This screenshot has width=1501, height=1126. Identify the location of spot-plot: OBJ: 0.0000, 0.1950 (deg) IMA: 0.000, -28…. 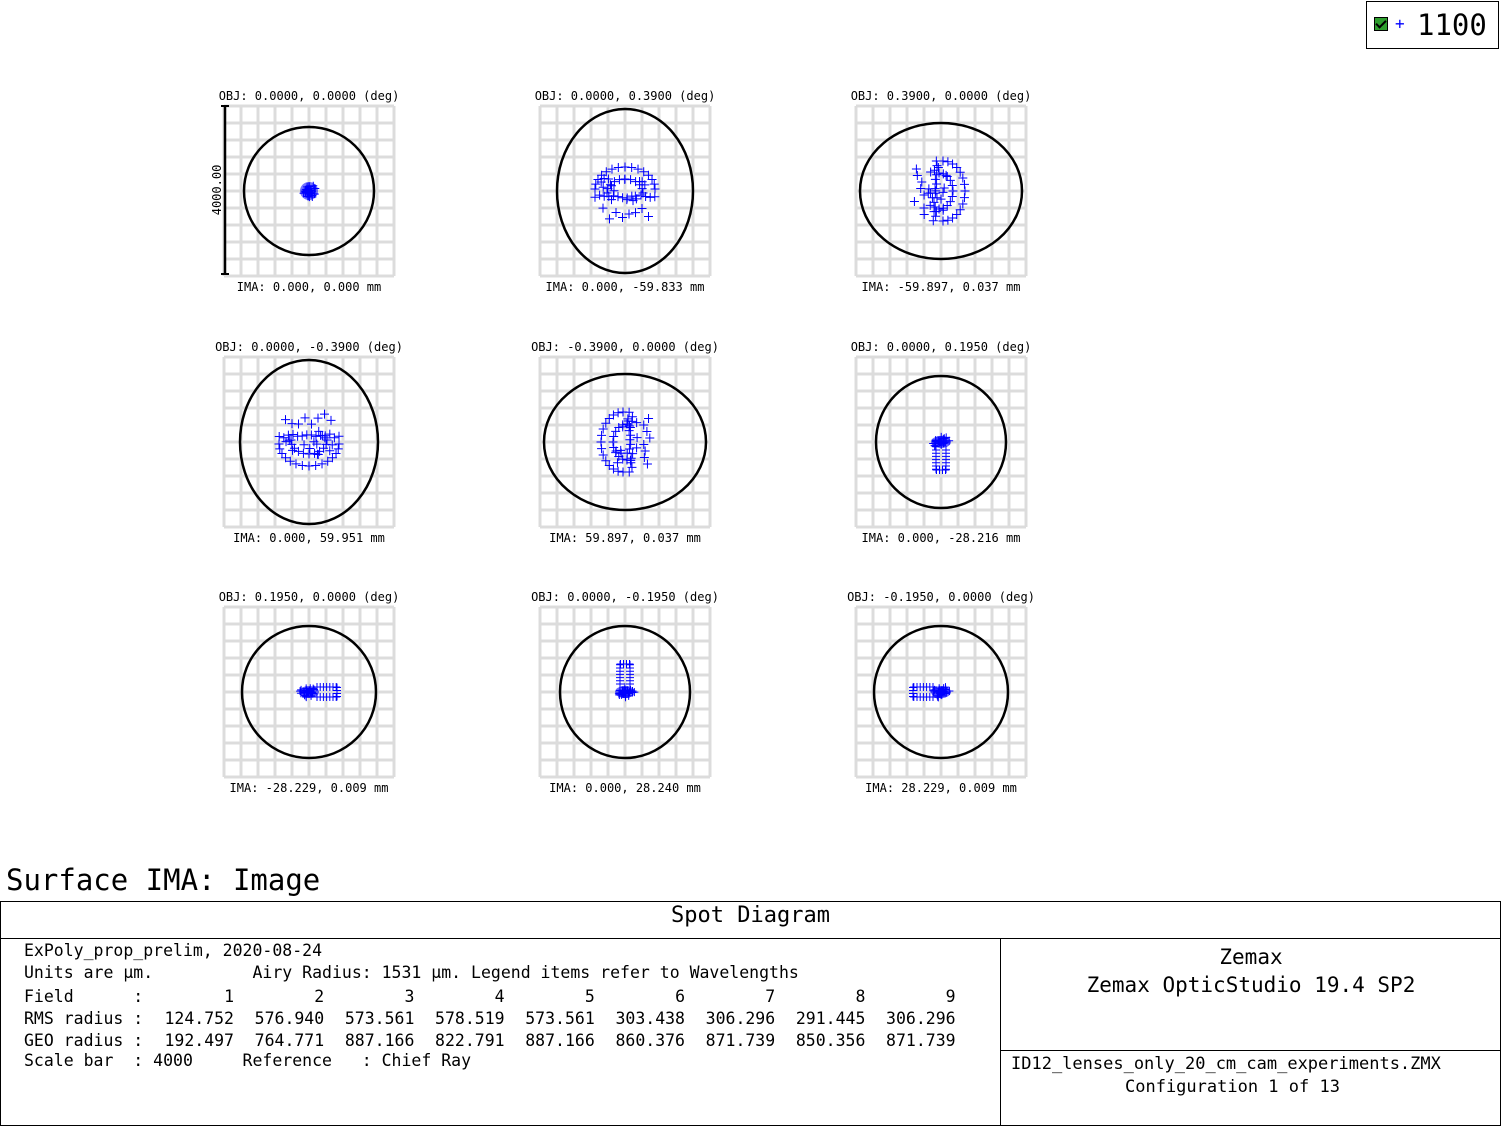
(941, 442).